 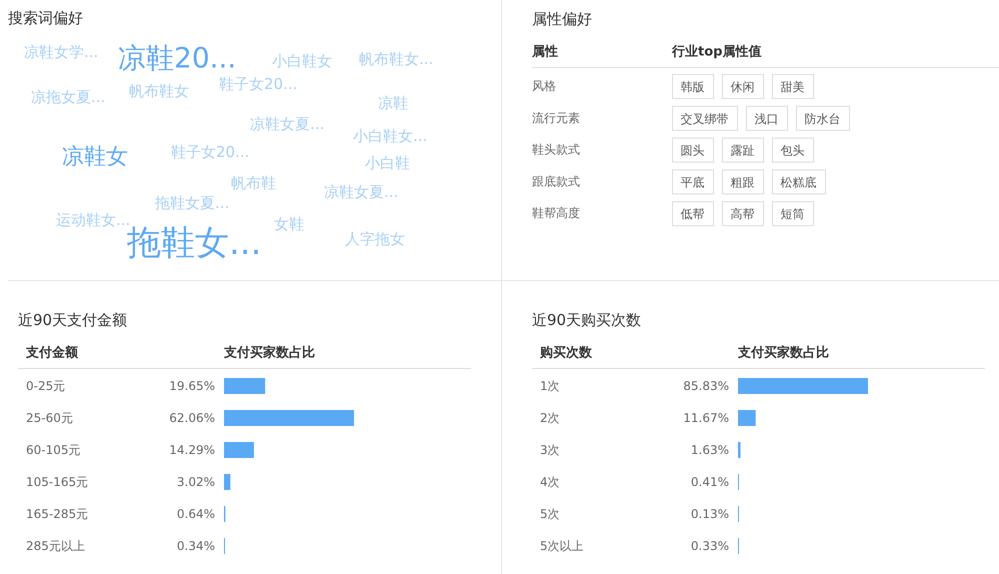 I want to click on category-label: 鞋帮高度, so click(x=556, y=213).